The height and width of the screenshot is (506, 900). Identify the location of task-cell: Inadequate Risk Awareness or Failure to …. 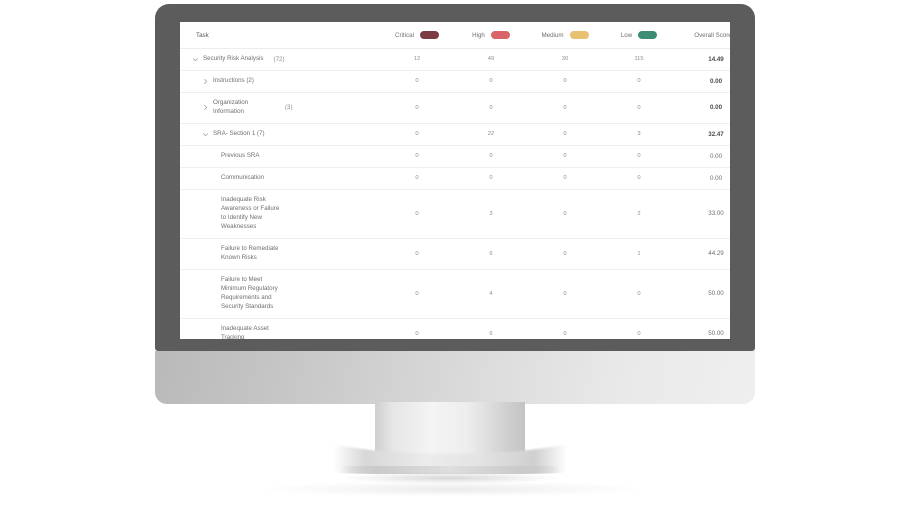
(280, 214).